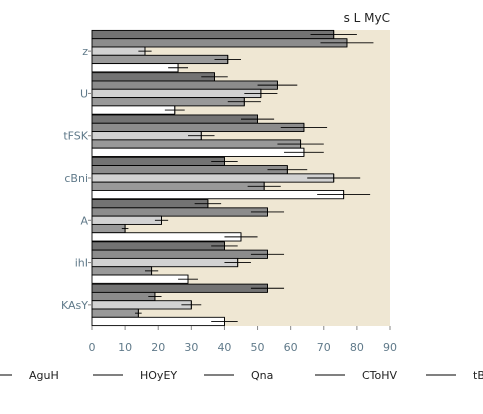 The height and width of the screenshot is (414, 483). I want to click on error-bar-CToHV-ihI, so click(151, 270).